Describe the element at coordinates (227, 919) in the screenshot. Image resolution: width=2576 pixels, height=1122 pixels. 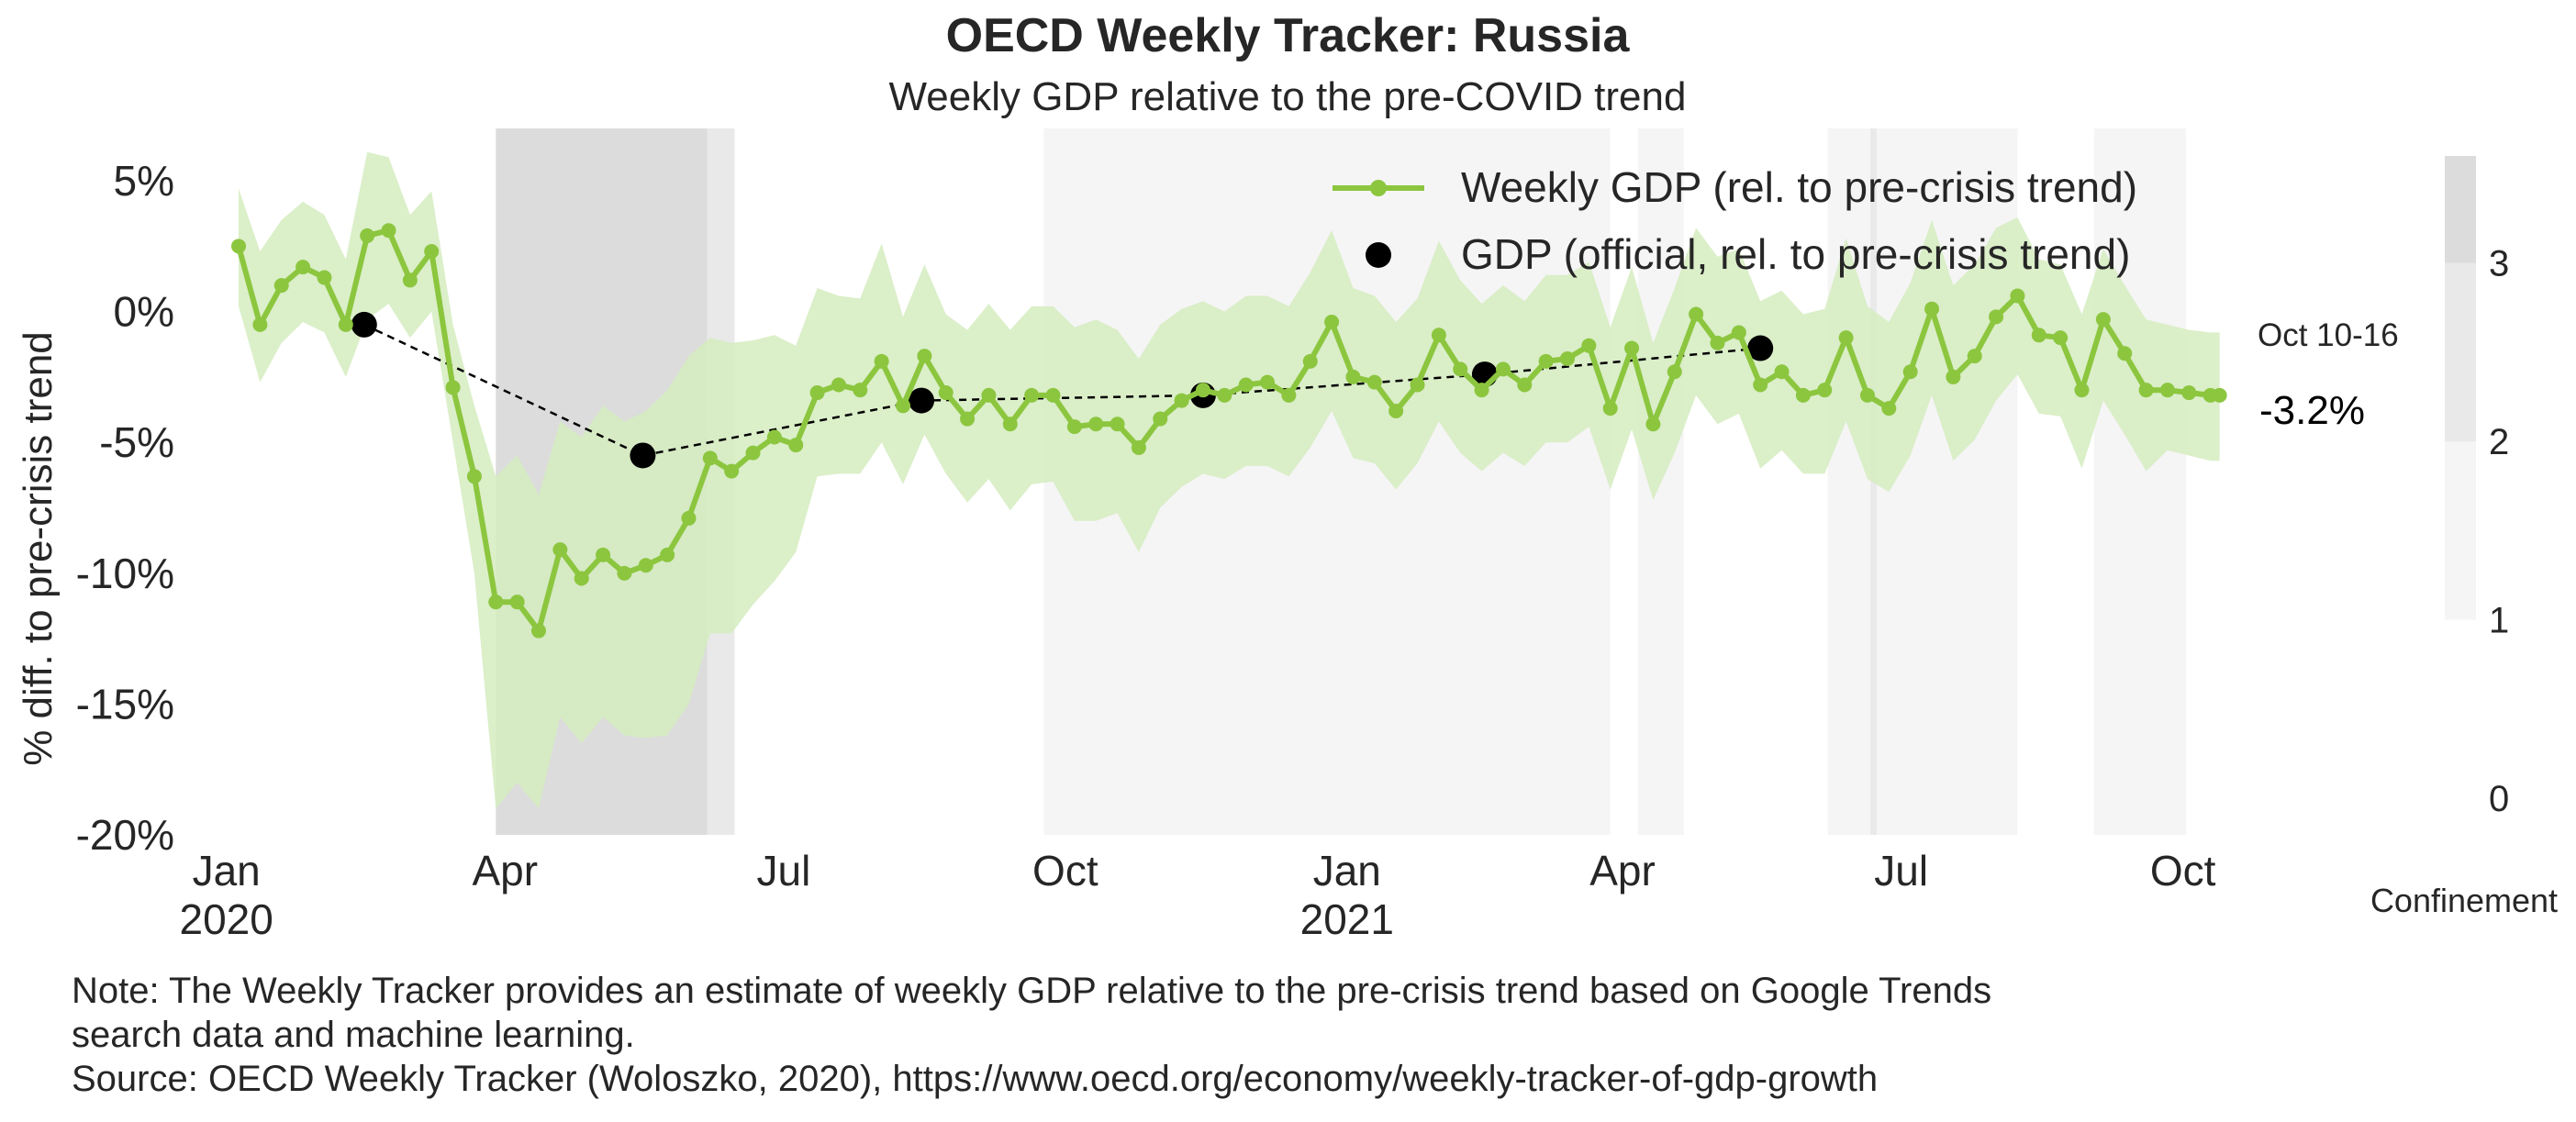
I see `x-tick-year-label: 2020` at that location.